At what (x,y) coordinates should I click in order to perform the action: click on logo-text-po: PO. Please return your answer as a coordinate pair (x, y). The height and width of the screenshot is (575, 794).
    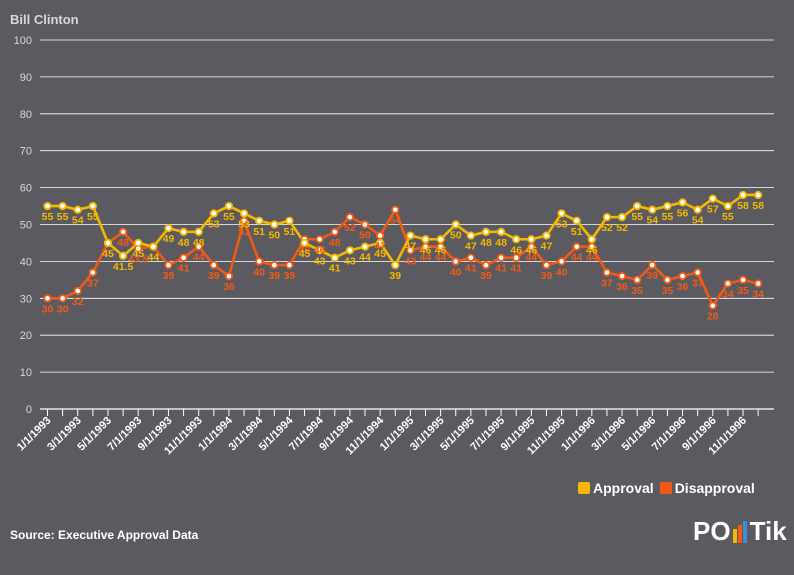
    Looking at the image, I should click on (712, 531).